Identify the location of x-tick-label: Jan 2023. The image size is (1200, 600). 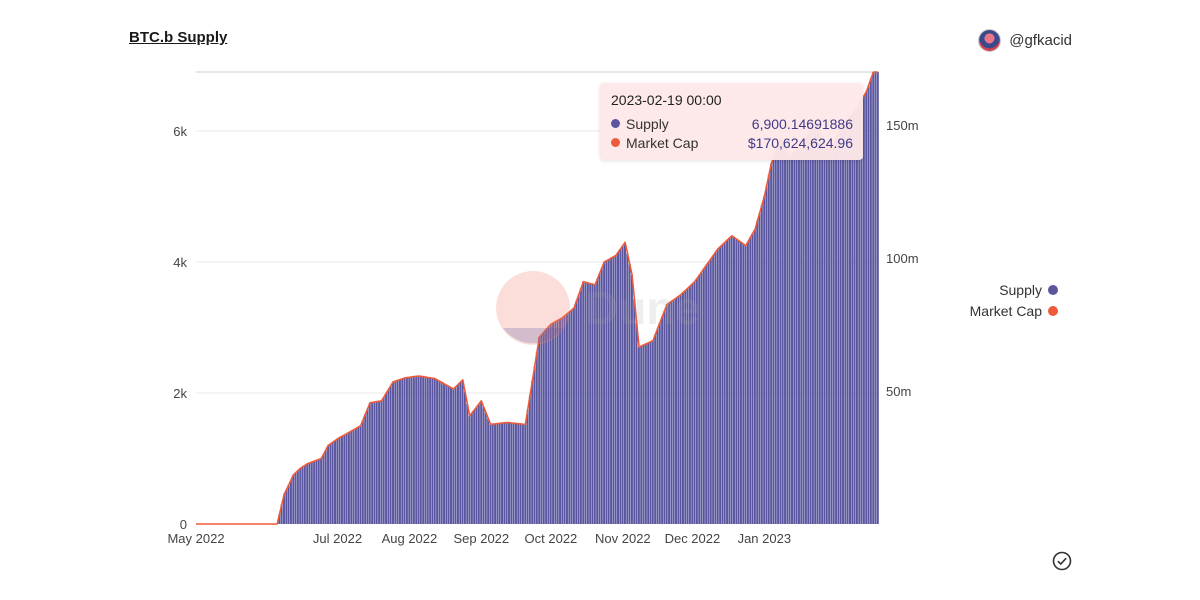
(765, 538).